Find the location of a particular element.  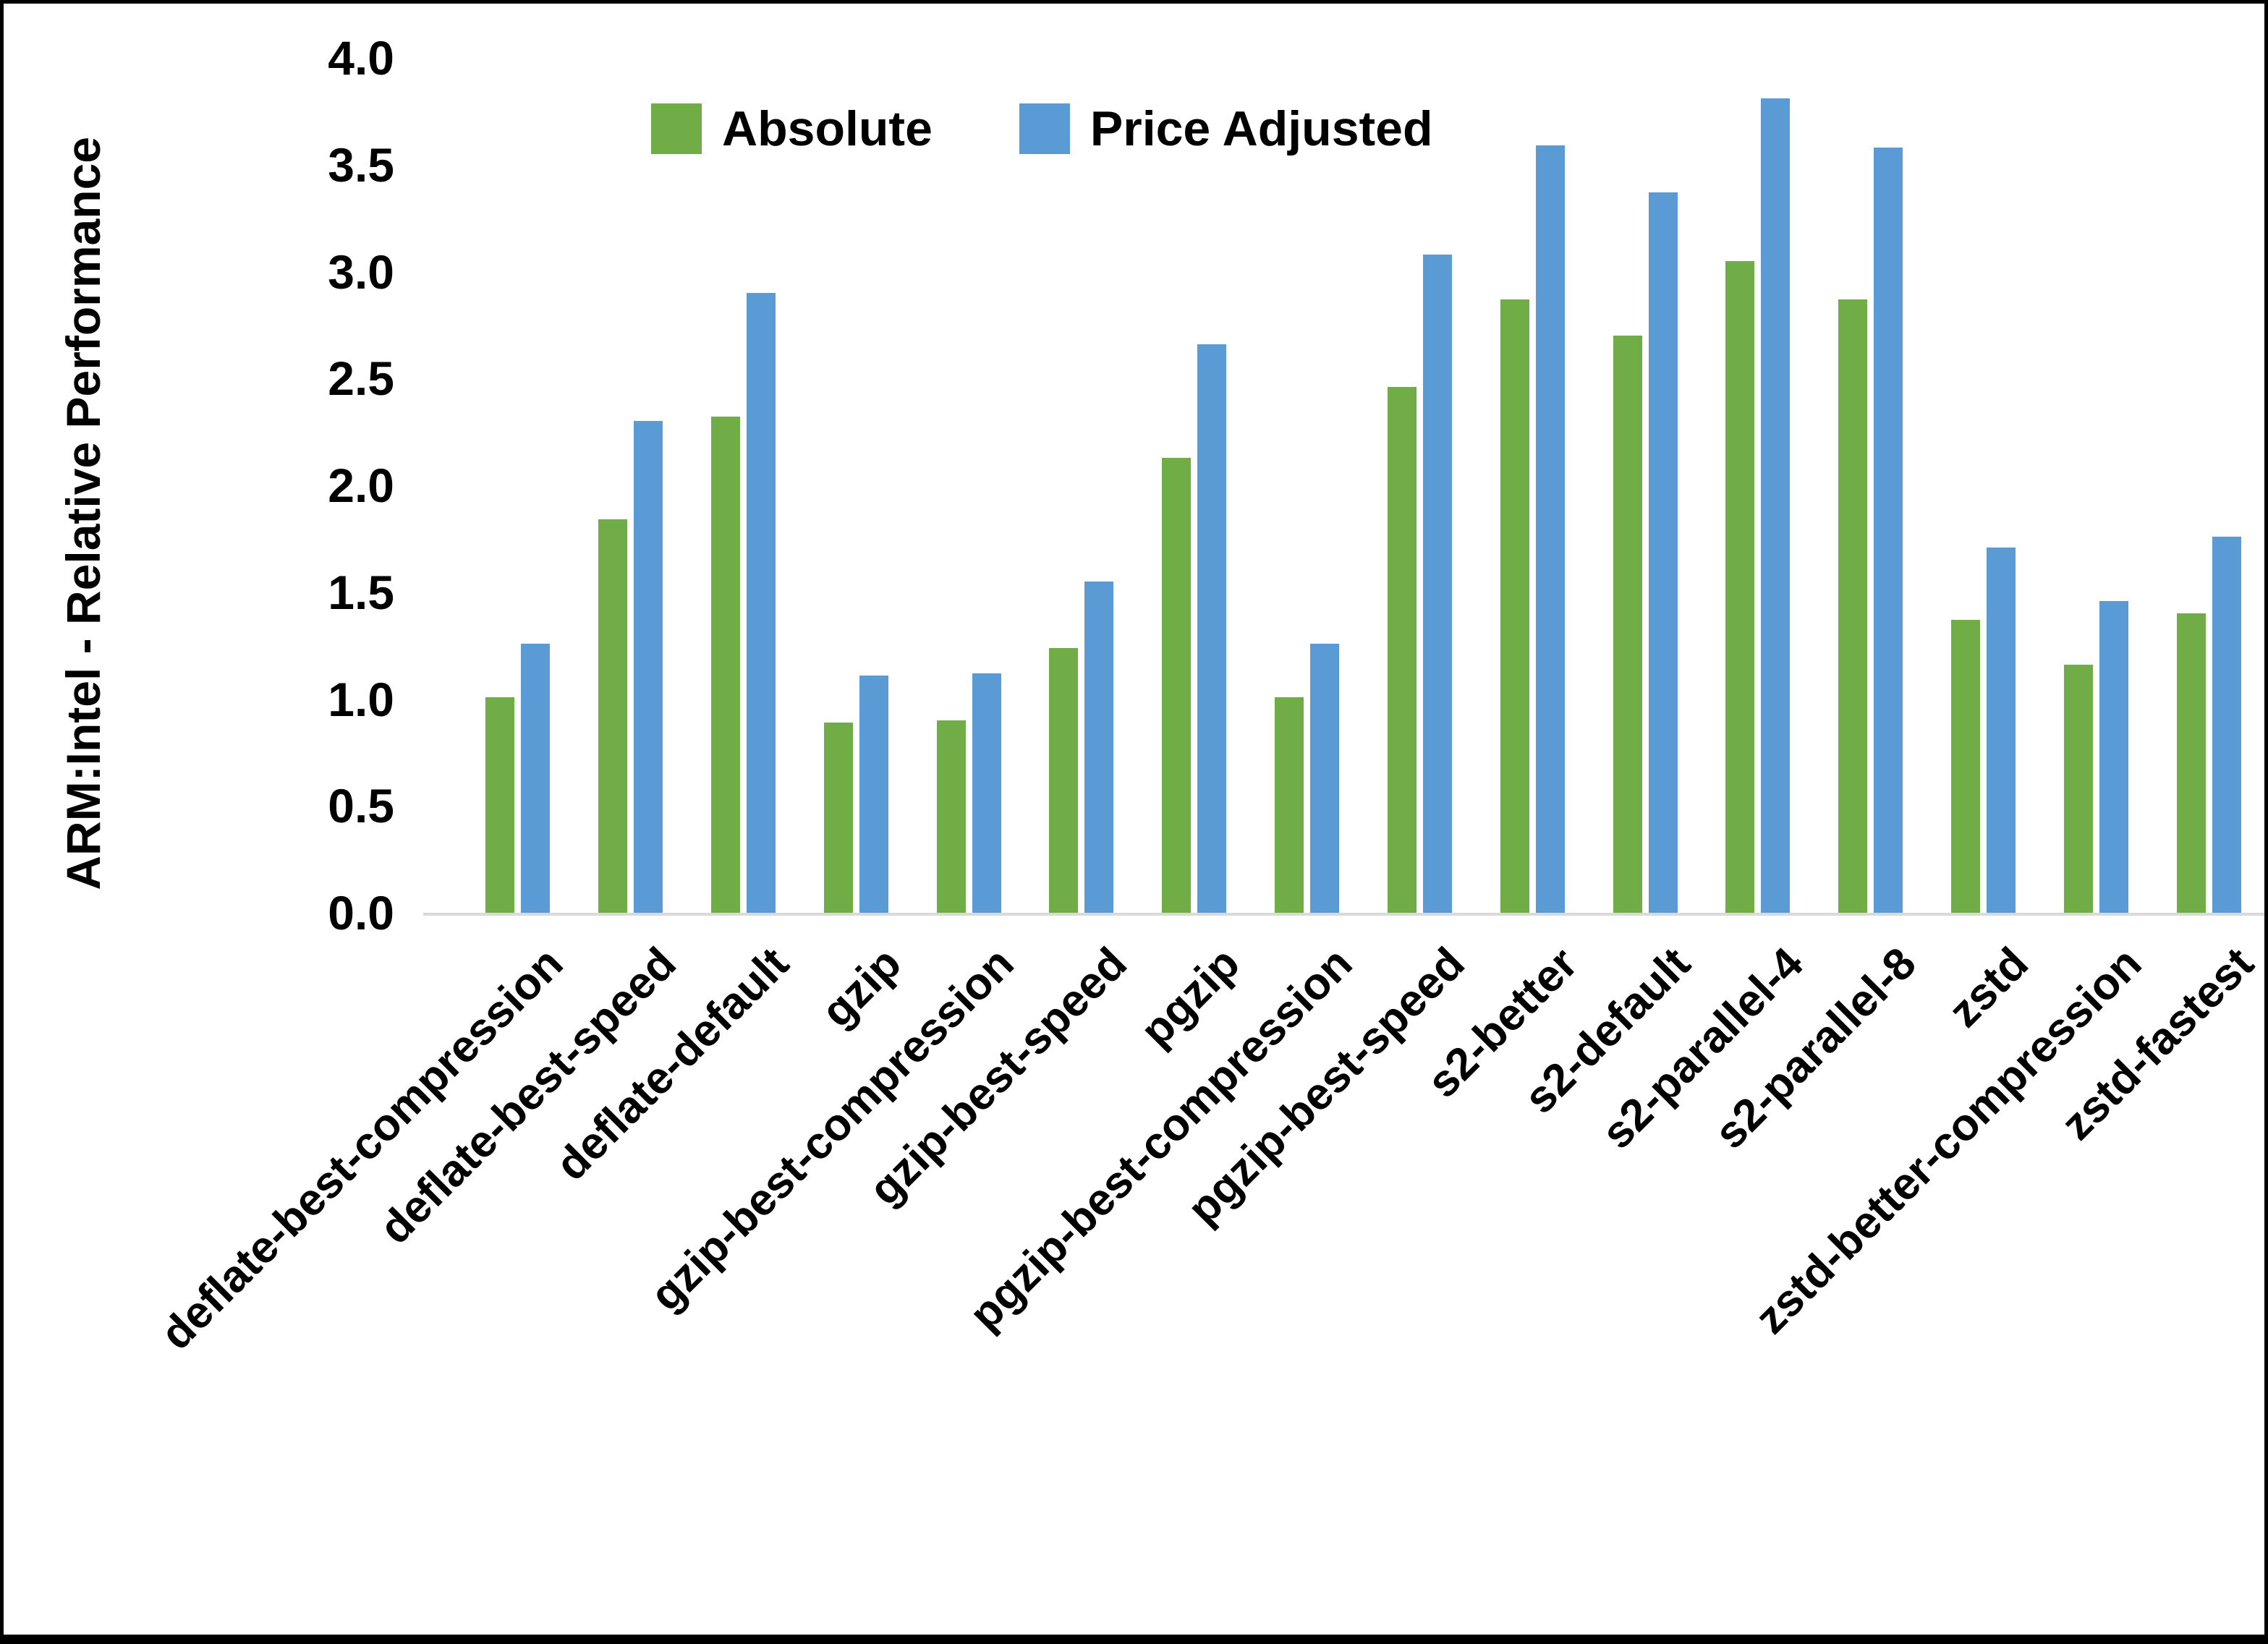

bar-price-adjusted-pgzip is located at coordinates (1212, 628).